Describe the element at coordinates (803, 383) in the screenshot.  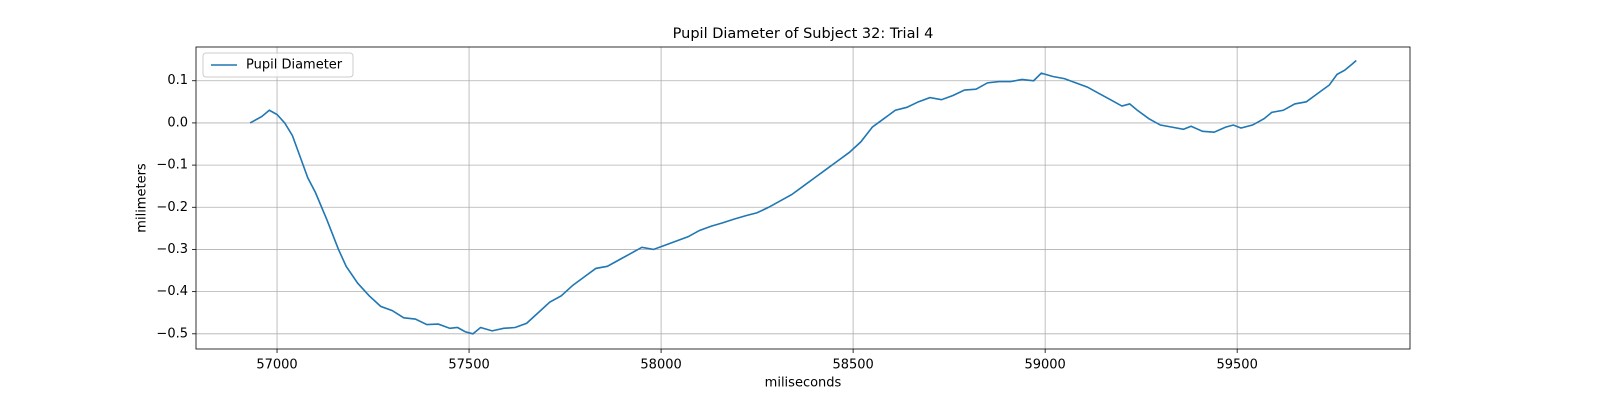
I see `x-axis-label: miliseconds` at that location.